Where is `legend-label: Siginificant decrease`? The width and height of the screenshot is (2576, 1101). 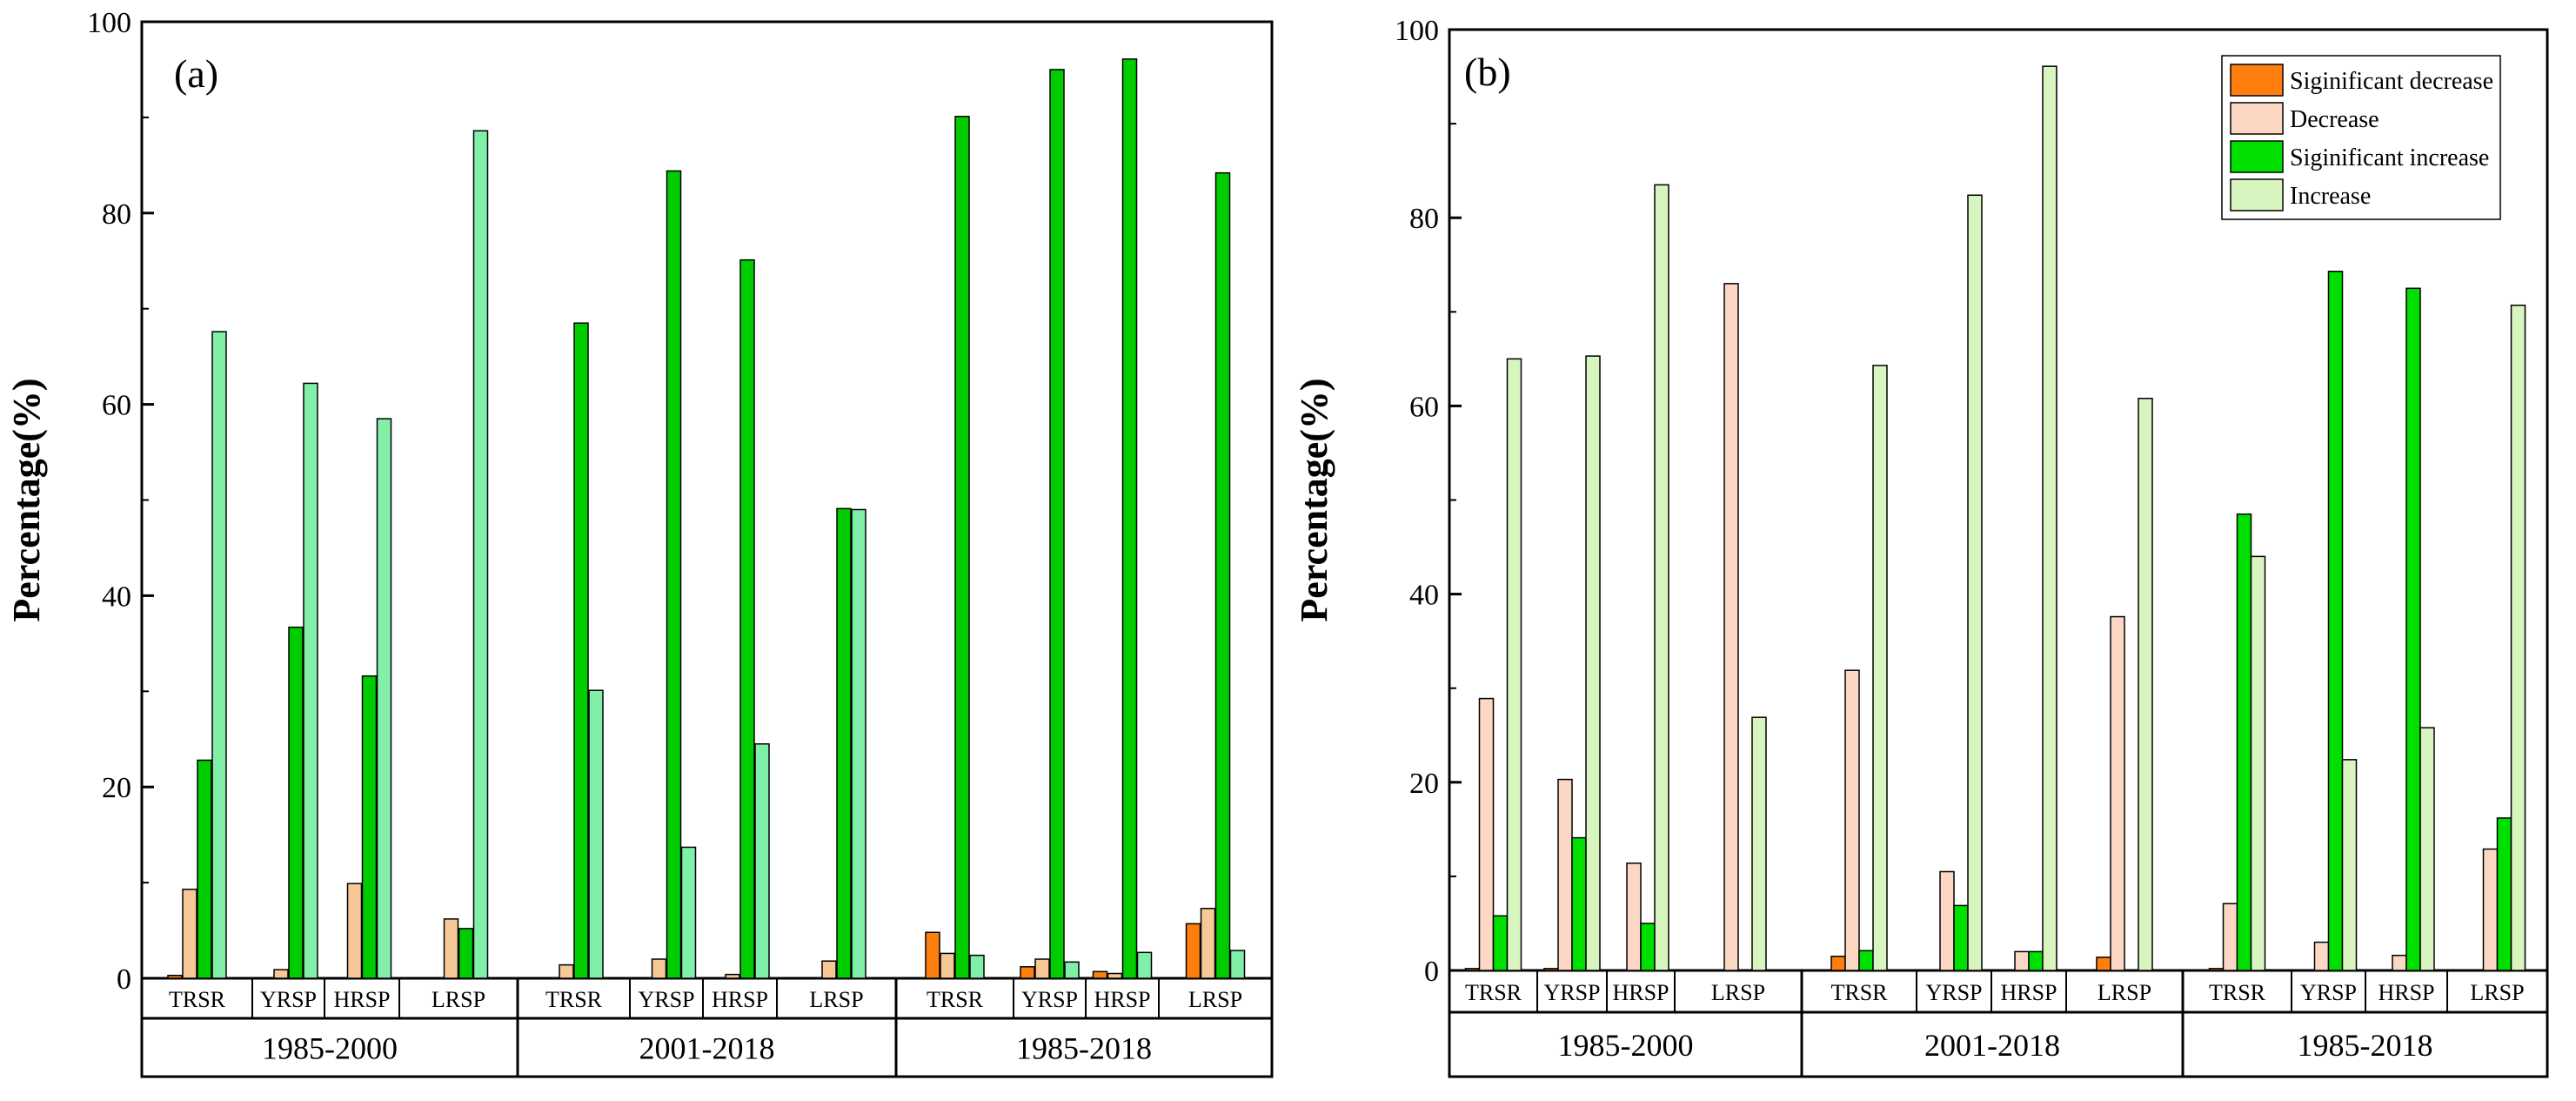 legend-label: Siginificant decrease is located at coordinates (2391, 81).